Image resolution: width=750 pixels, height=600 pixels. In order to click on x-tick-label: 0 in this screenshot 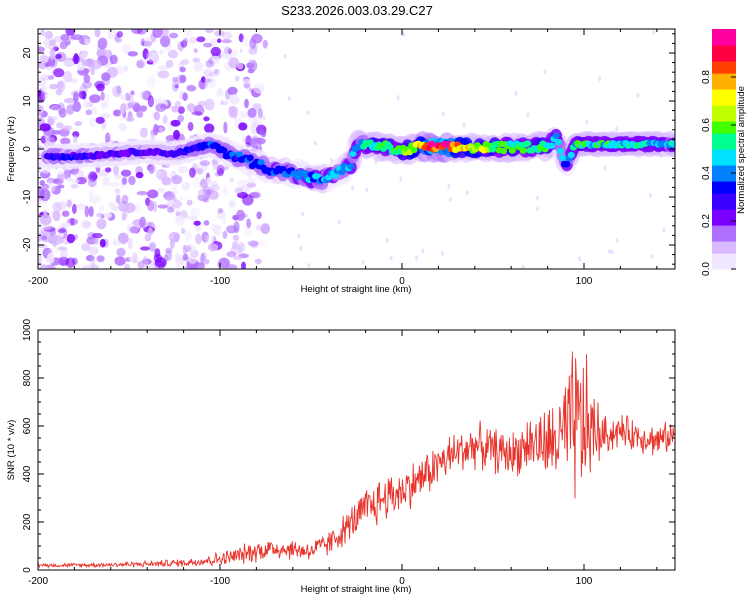, I will do `click(402, 581)`.